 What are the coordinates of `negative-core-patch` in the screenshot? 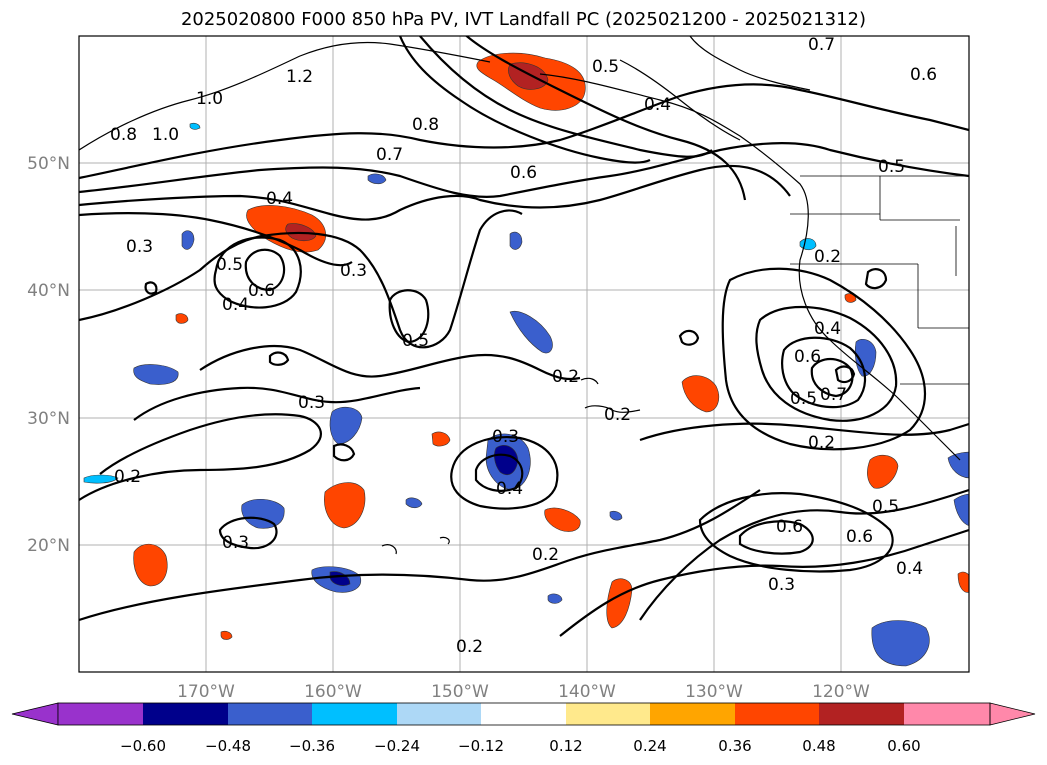 It's located at (506, 460).